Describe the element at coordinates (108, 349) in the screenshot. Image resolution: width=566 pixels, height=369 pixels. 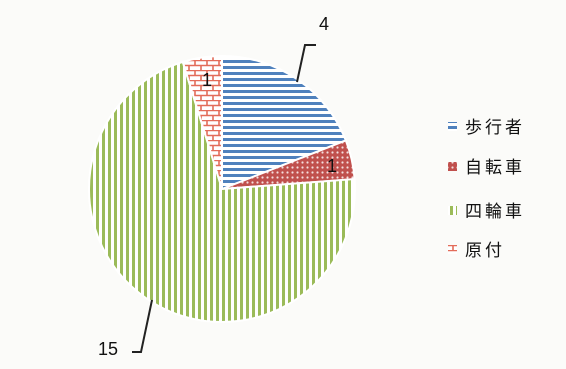
I see `data-label-four-wheel: 15` at that location.